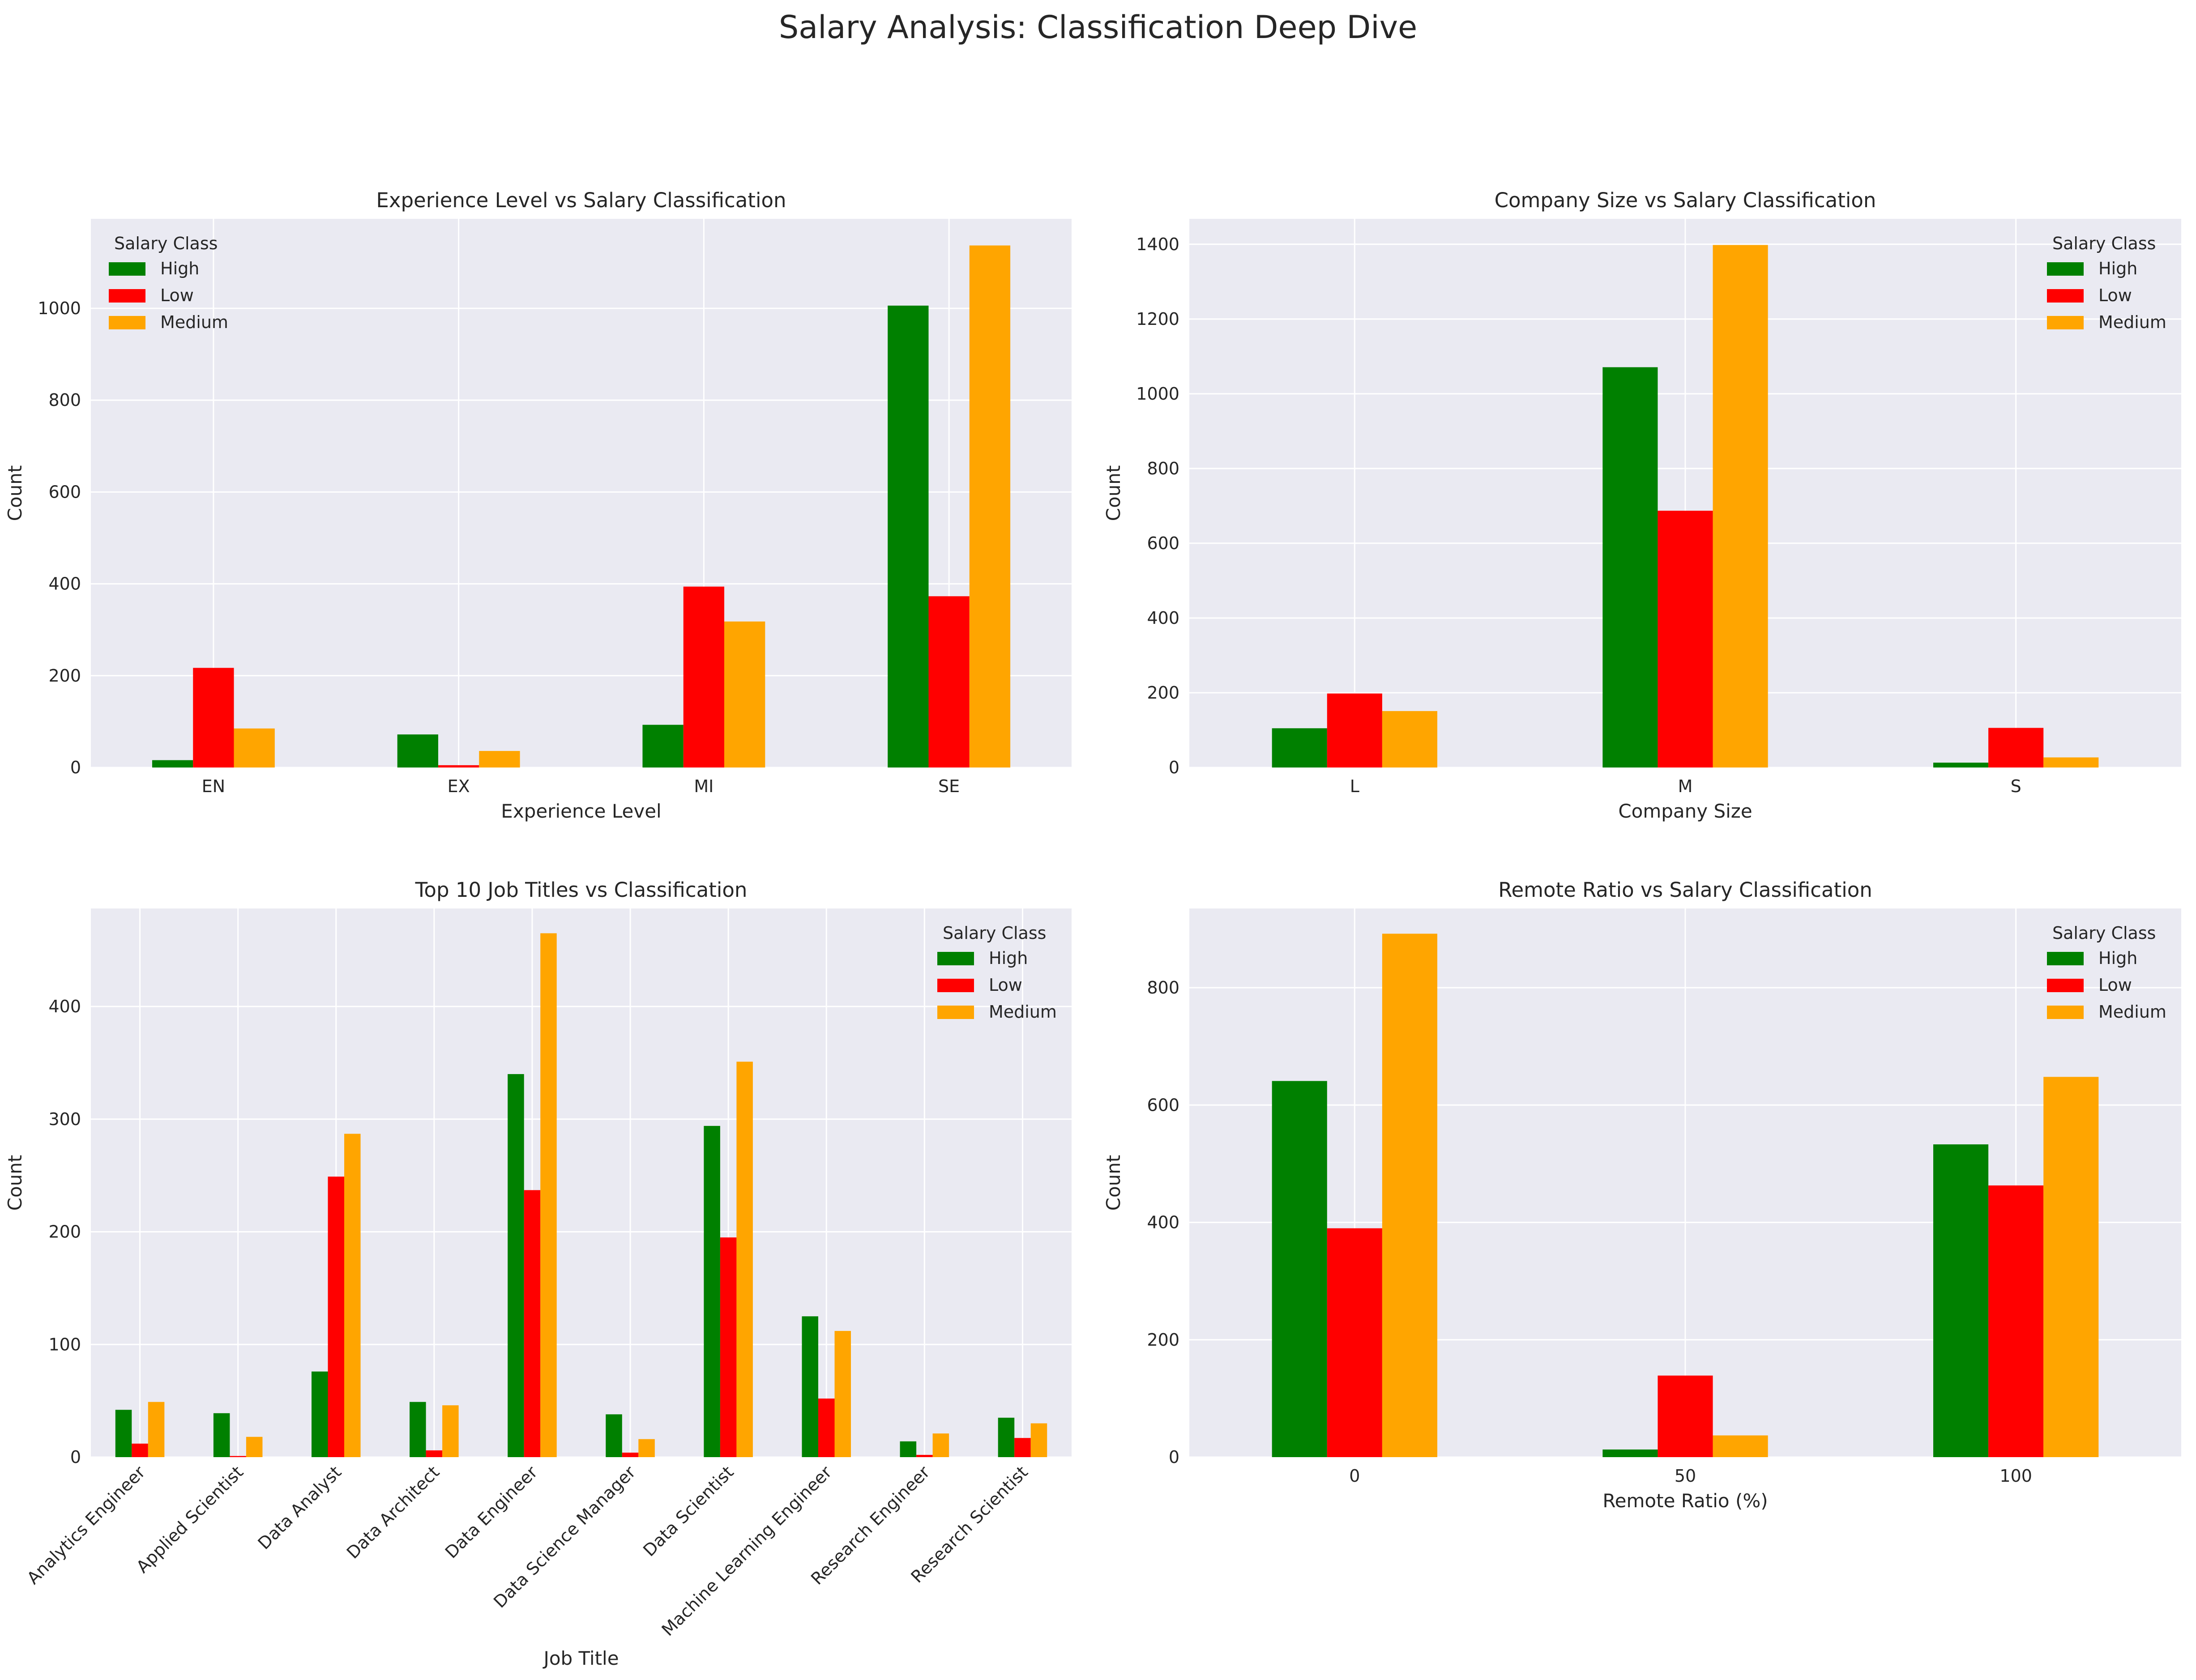  Describe the element at coordinates (1354, 786) in the screenshot. I see `x-tick-label: L` at that location.